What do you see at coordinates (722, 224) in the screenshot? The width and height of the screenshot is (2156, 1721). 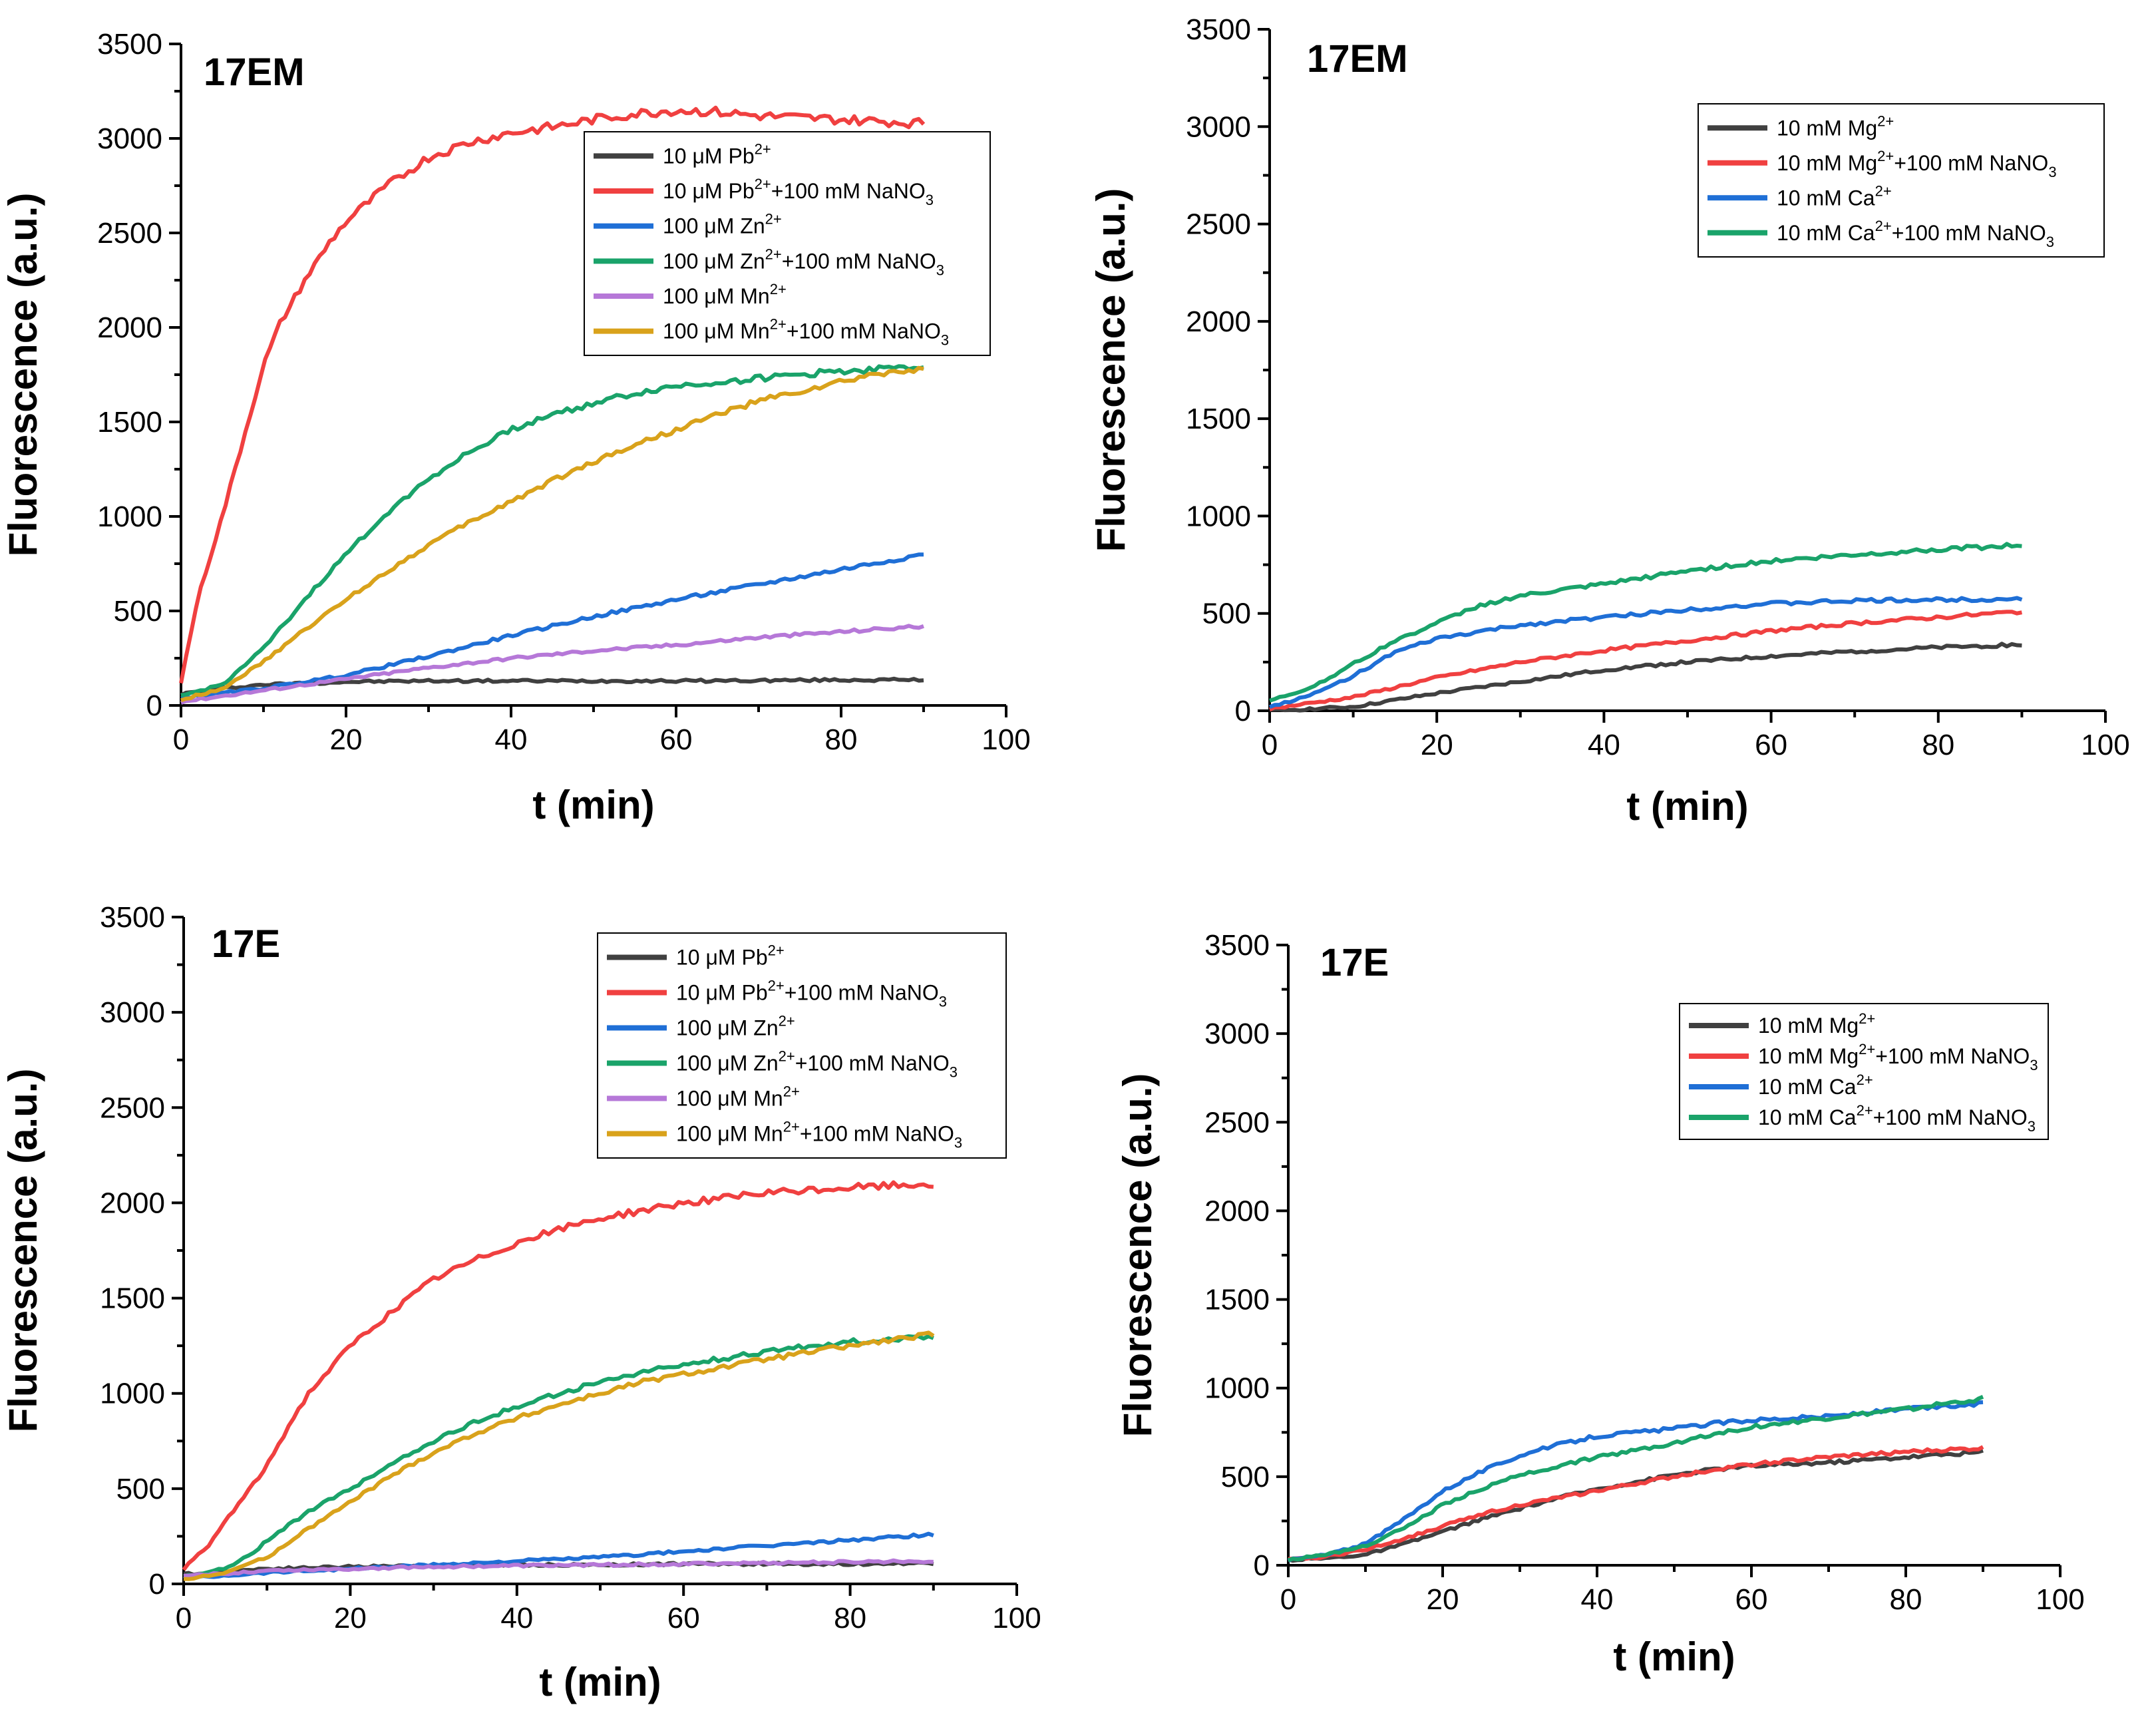 I see `legend-entry-label: 100 μM Zn2+` at bounding box center [722, 224].